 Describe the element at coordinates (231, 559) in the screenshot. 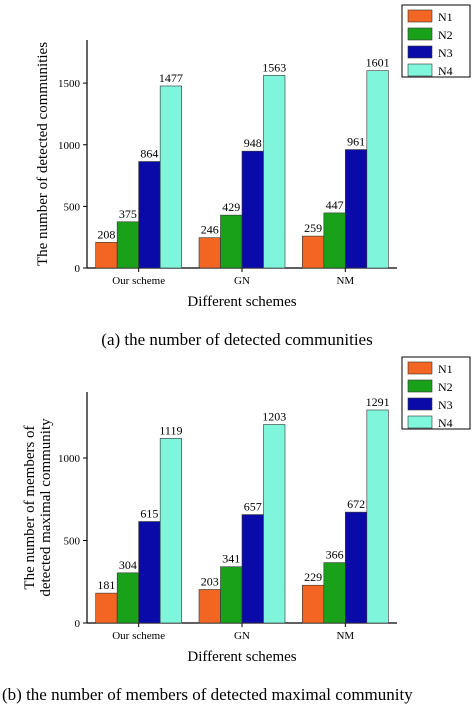

I see `data-label: 341` at that location.